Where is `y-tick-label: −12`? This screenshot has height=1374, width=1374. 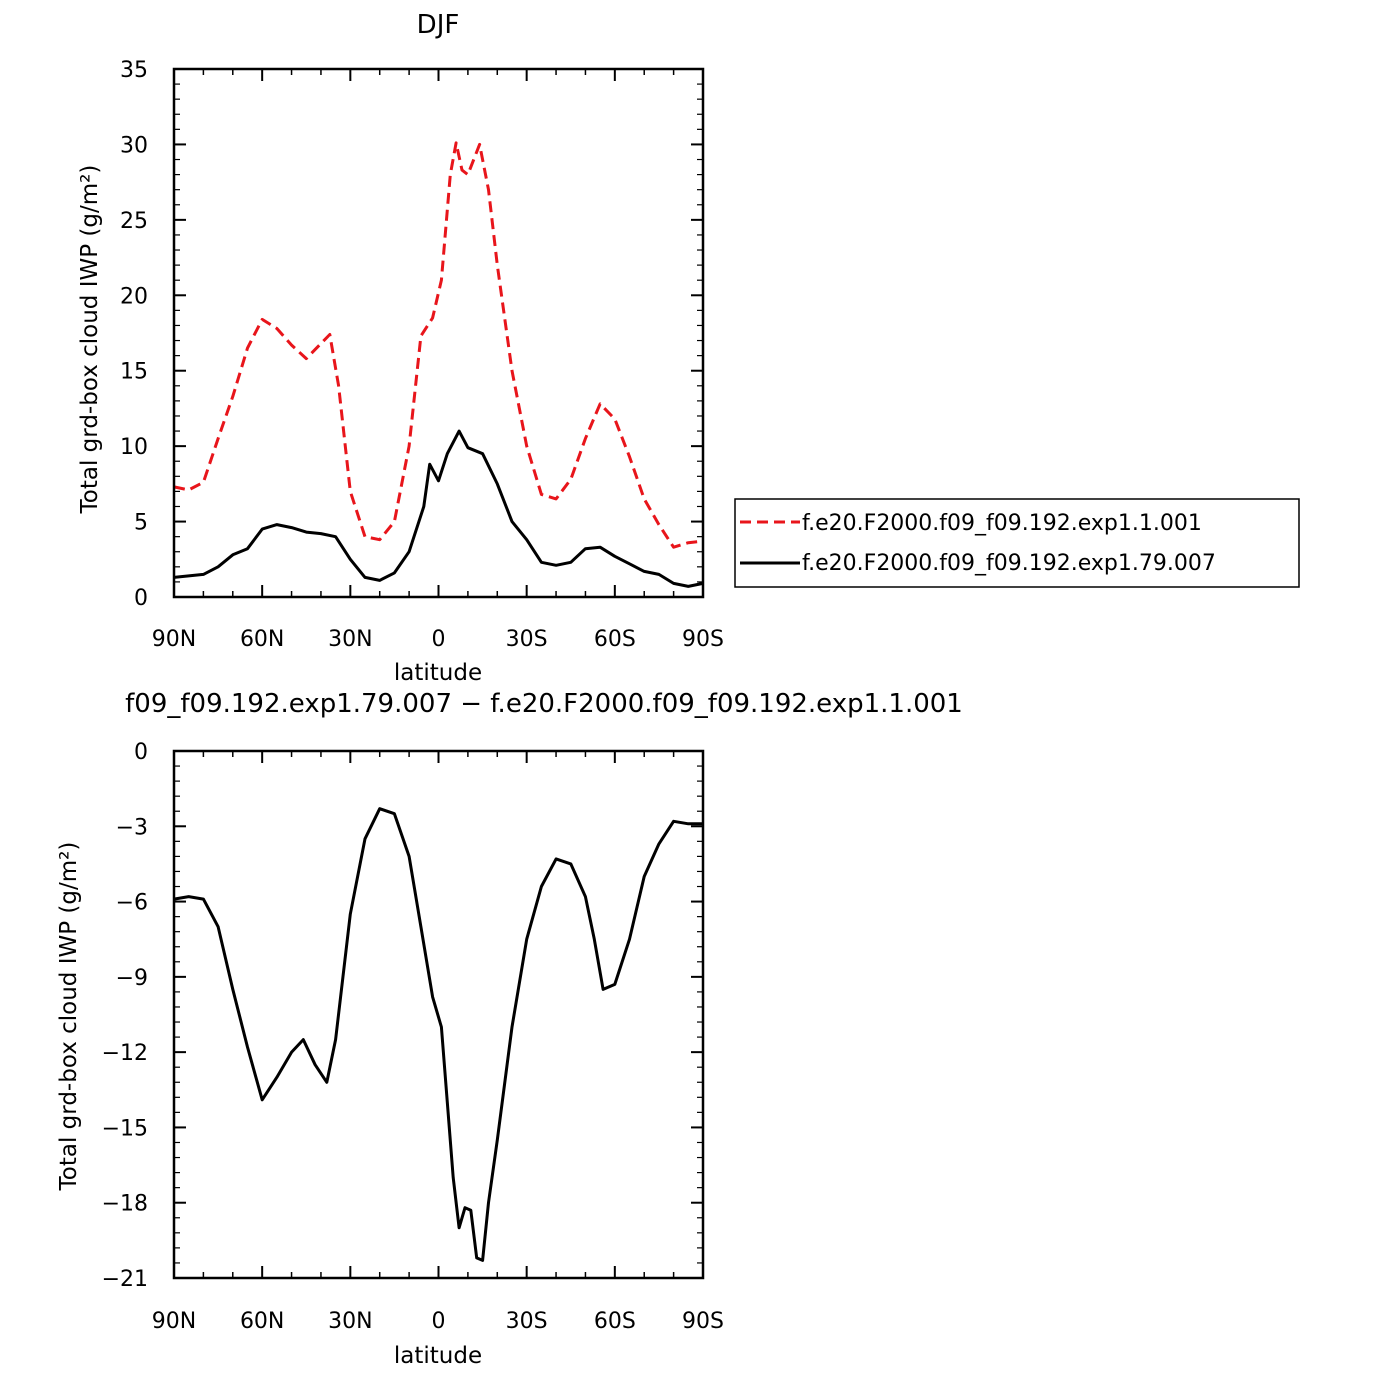 y-tick-label: −12 is located at coordinates (125, 1053).